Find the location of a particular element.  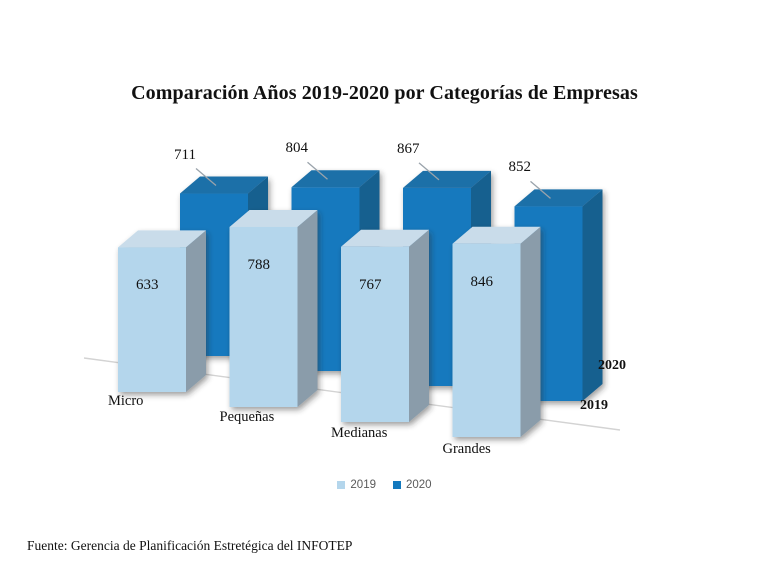

value-label-2020-pequeñas: 804 is located at coordinates (297, 148).